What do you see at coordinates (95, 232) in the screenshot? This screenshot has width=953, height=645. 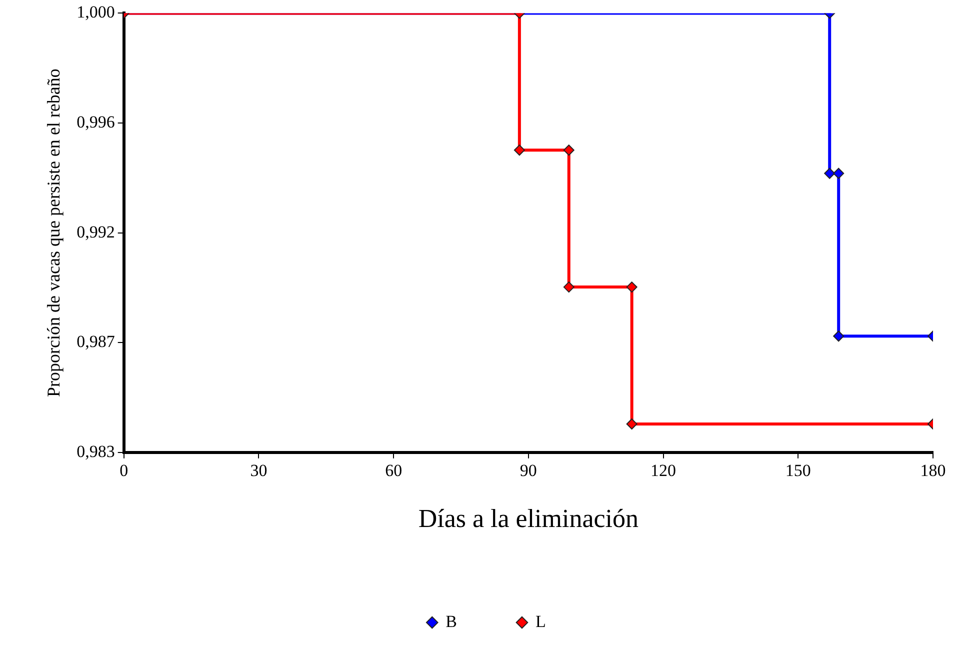 I see `y-tick-label: 0,992` at bounding box center [95, 232].